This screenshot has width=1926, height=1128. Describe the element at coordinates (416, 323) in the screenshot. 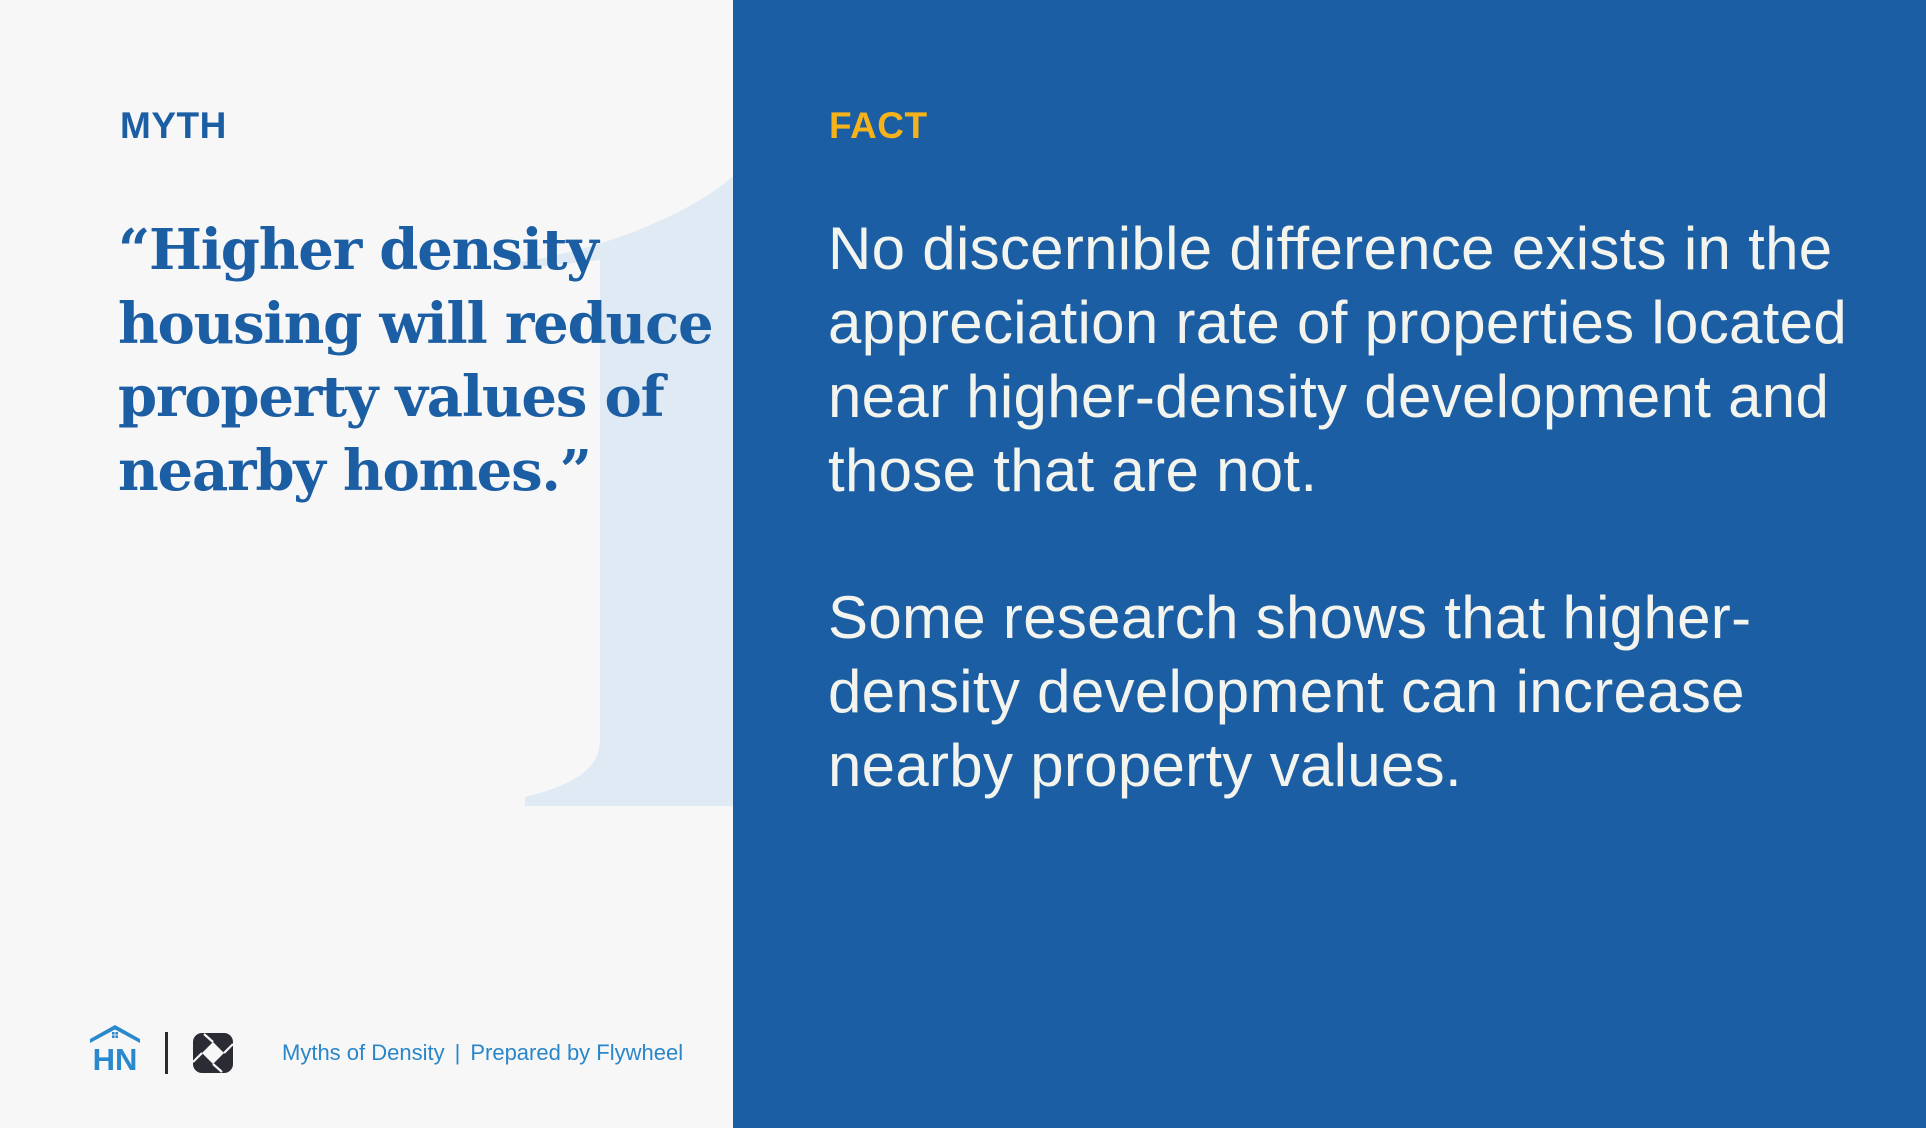

I see `quote-line: housing will reduce` at that location.